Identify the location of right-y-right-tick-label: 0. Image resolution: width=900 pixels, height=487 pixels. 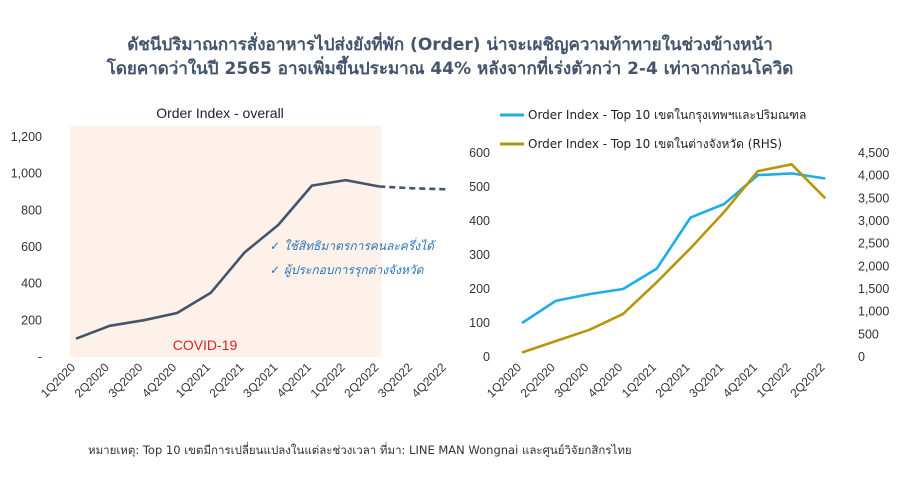
(861, 357).